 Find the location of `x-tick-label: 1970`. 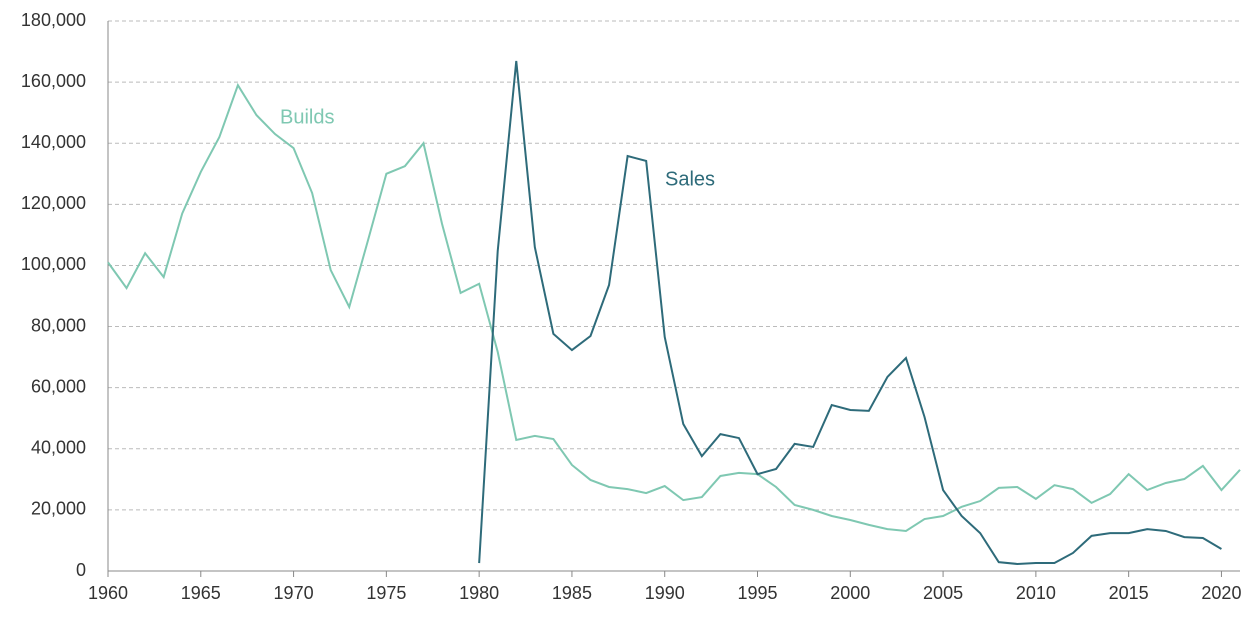

x-tick-label: 1970 is located at coordinates (294, 593).